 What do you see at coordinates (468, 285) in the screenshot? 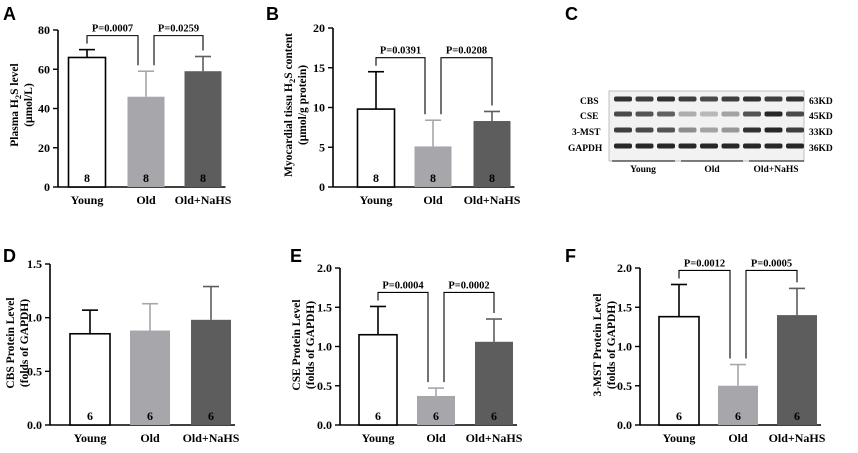
I see `p-value-label: P=0.0002` at bounding box center [468, 285].